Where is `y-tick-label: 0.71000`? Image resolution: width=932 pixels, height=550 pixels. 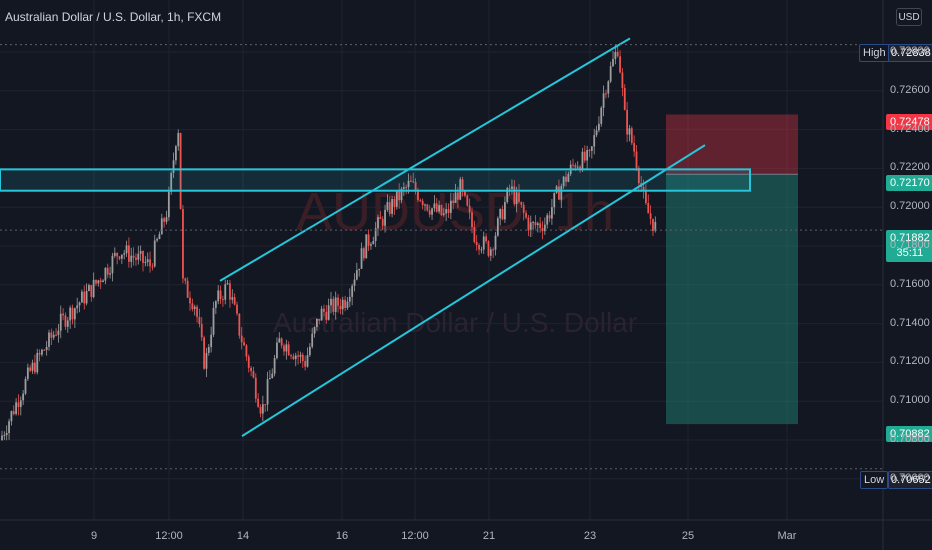
y-tick-label: 0.71000 is located at coordinates (910, 400).